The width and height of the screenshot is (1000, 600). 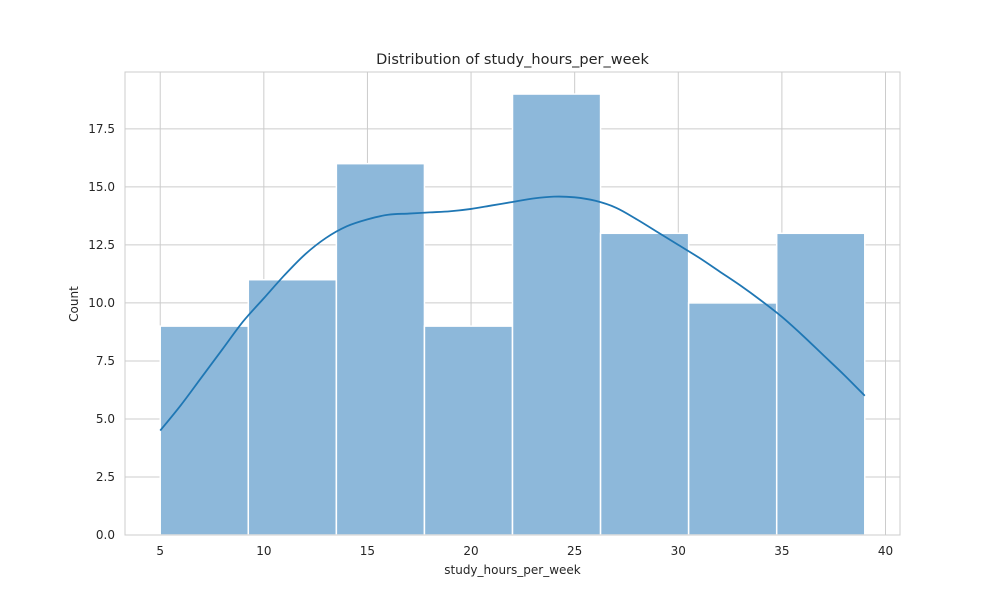 I want to click on x-tick-label: 10, so click(x=263, y=551).